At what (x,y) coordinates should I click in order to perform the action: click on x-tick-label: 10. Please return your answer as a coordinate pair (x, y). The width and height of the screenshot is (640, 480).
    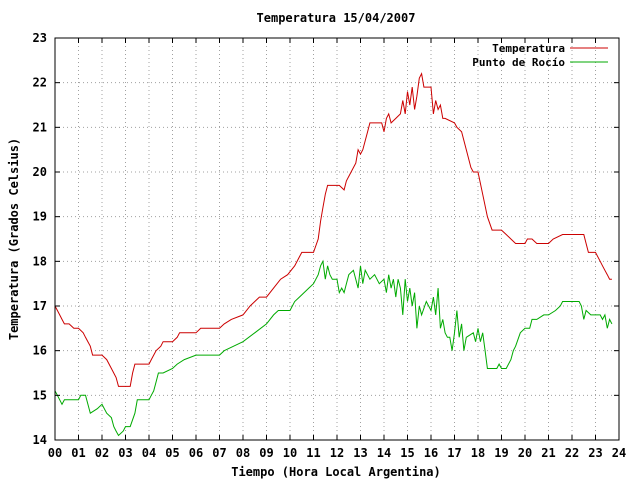
    Looking at the image, I should click on (290, 453).